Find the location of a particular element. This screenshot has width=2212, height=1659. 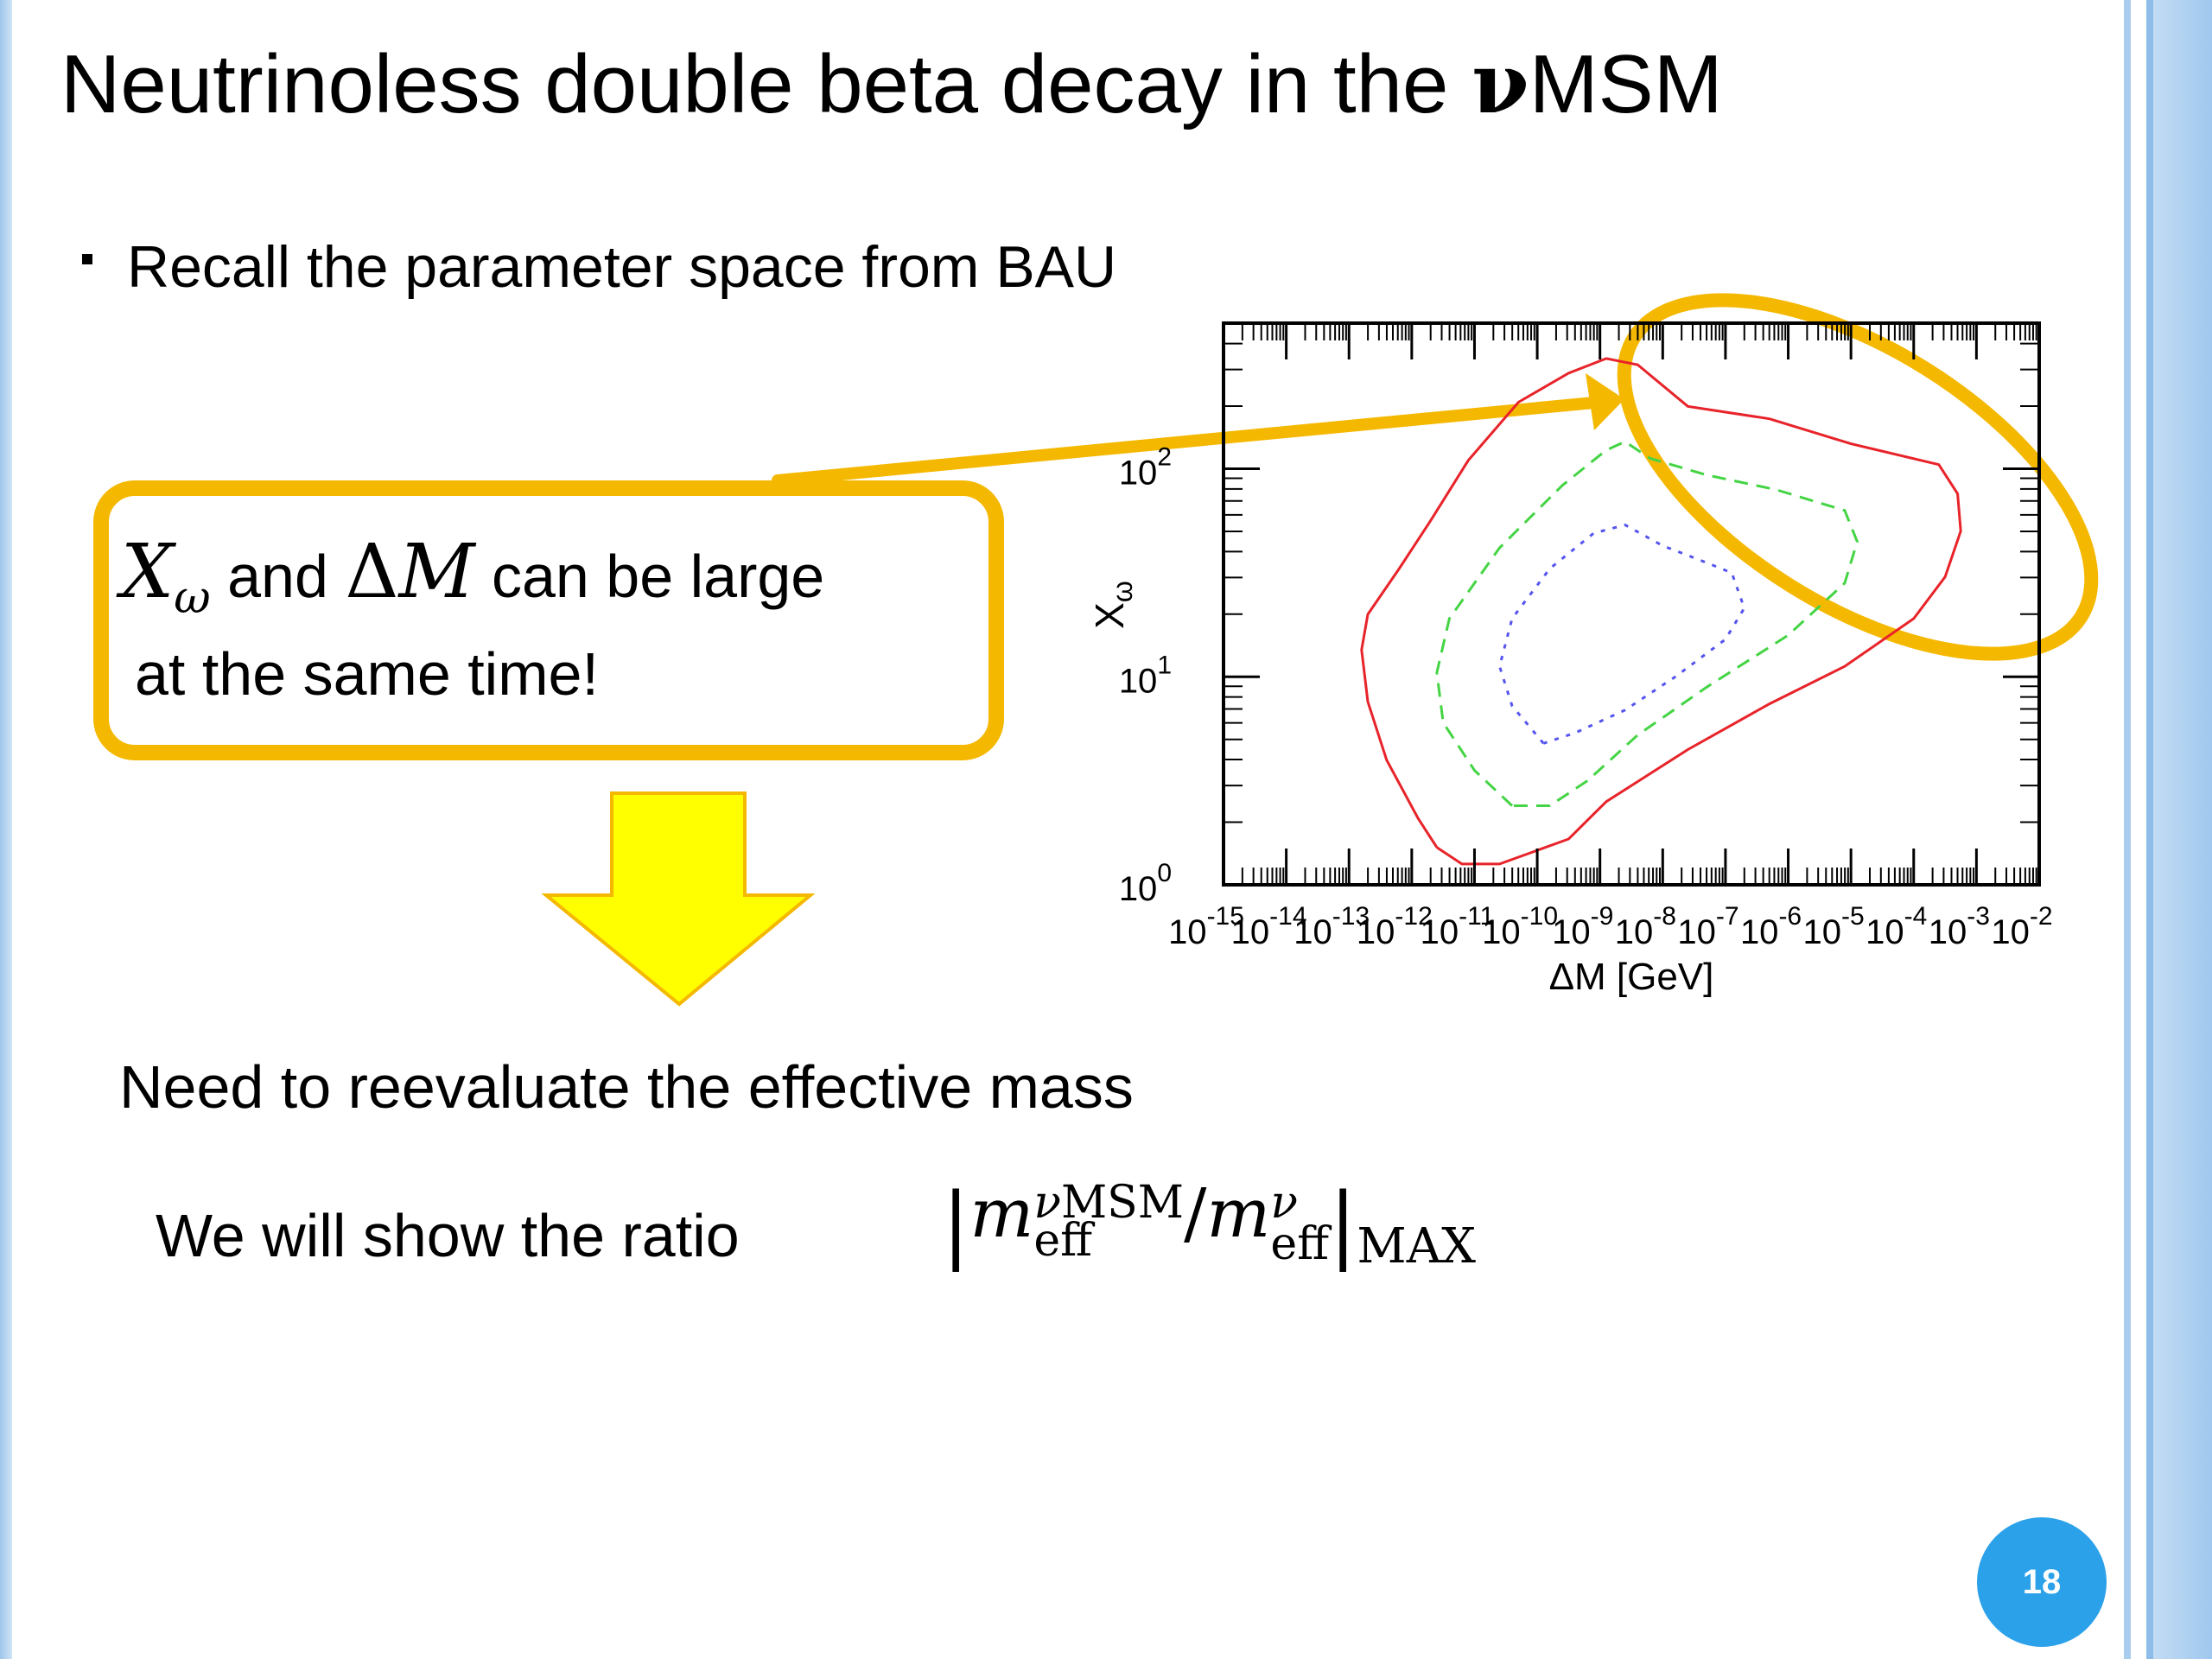

x-tick-label: 10⁻¹¹ is located at coordinates (1458, 926).